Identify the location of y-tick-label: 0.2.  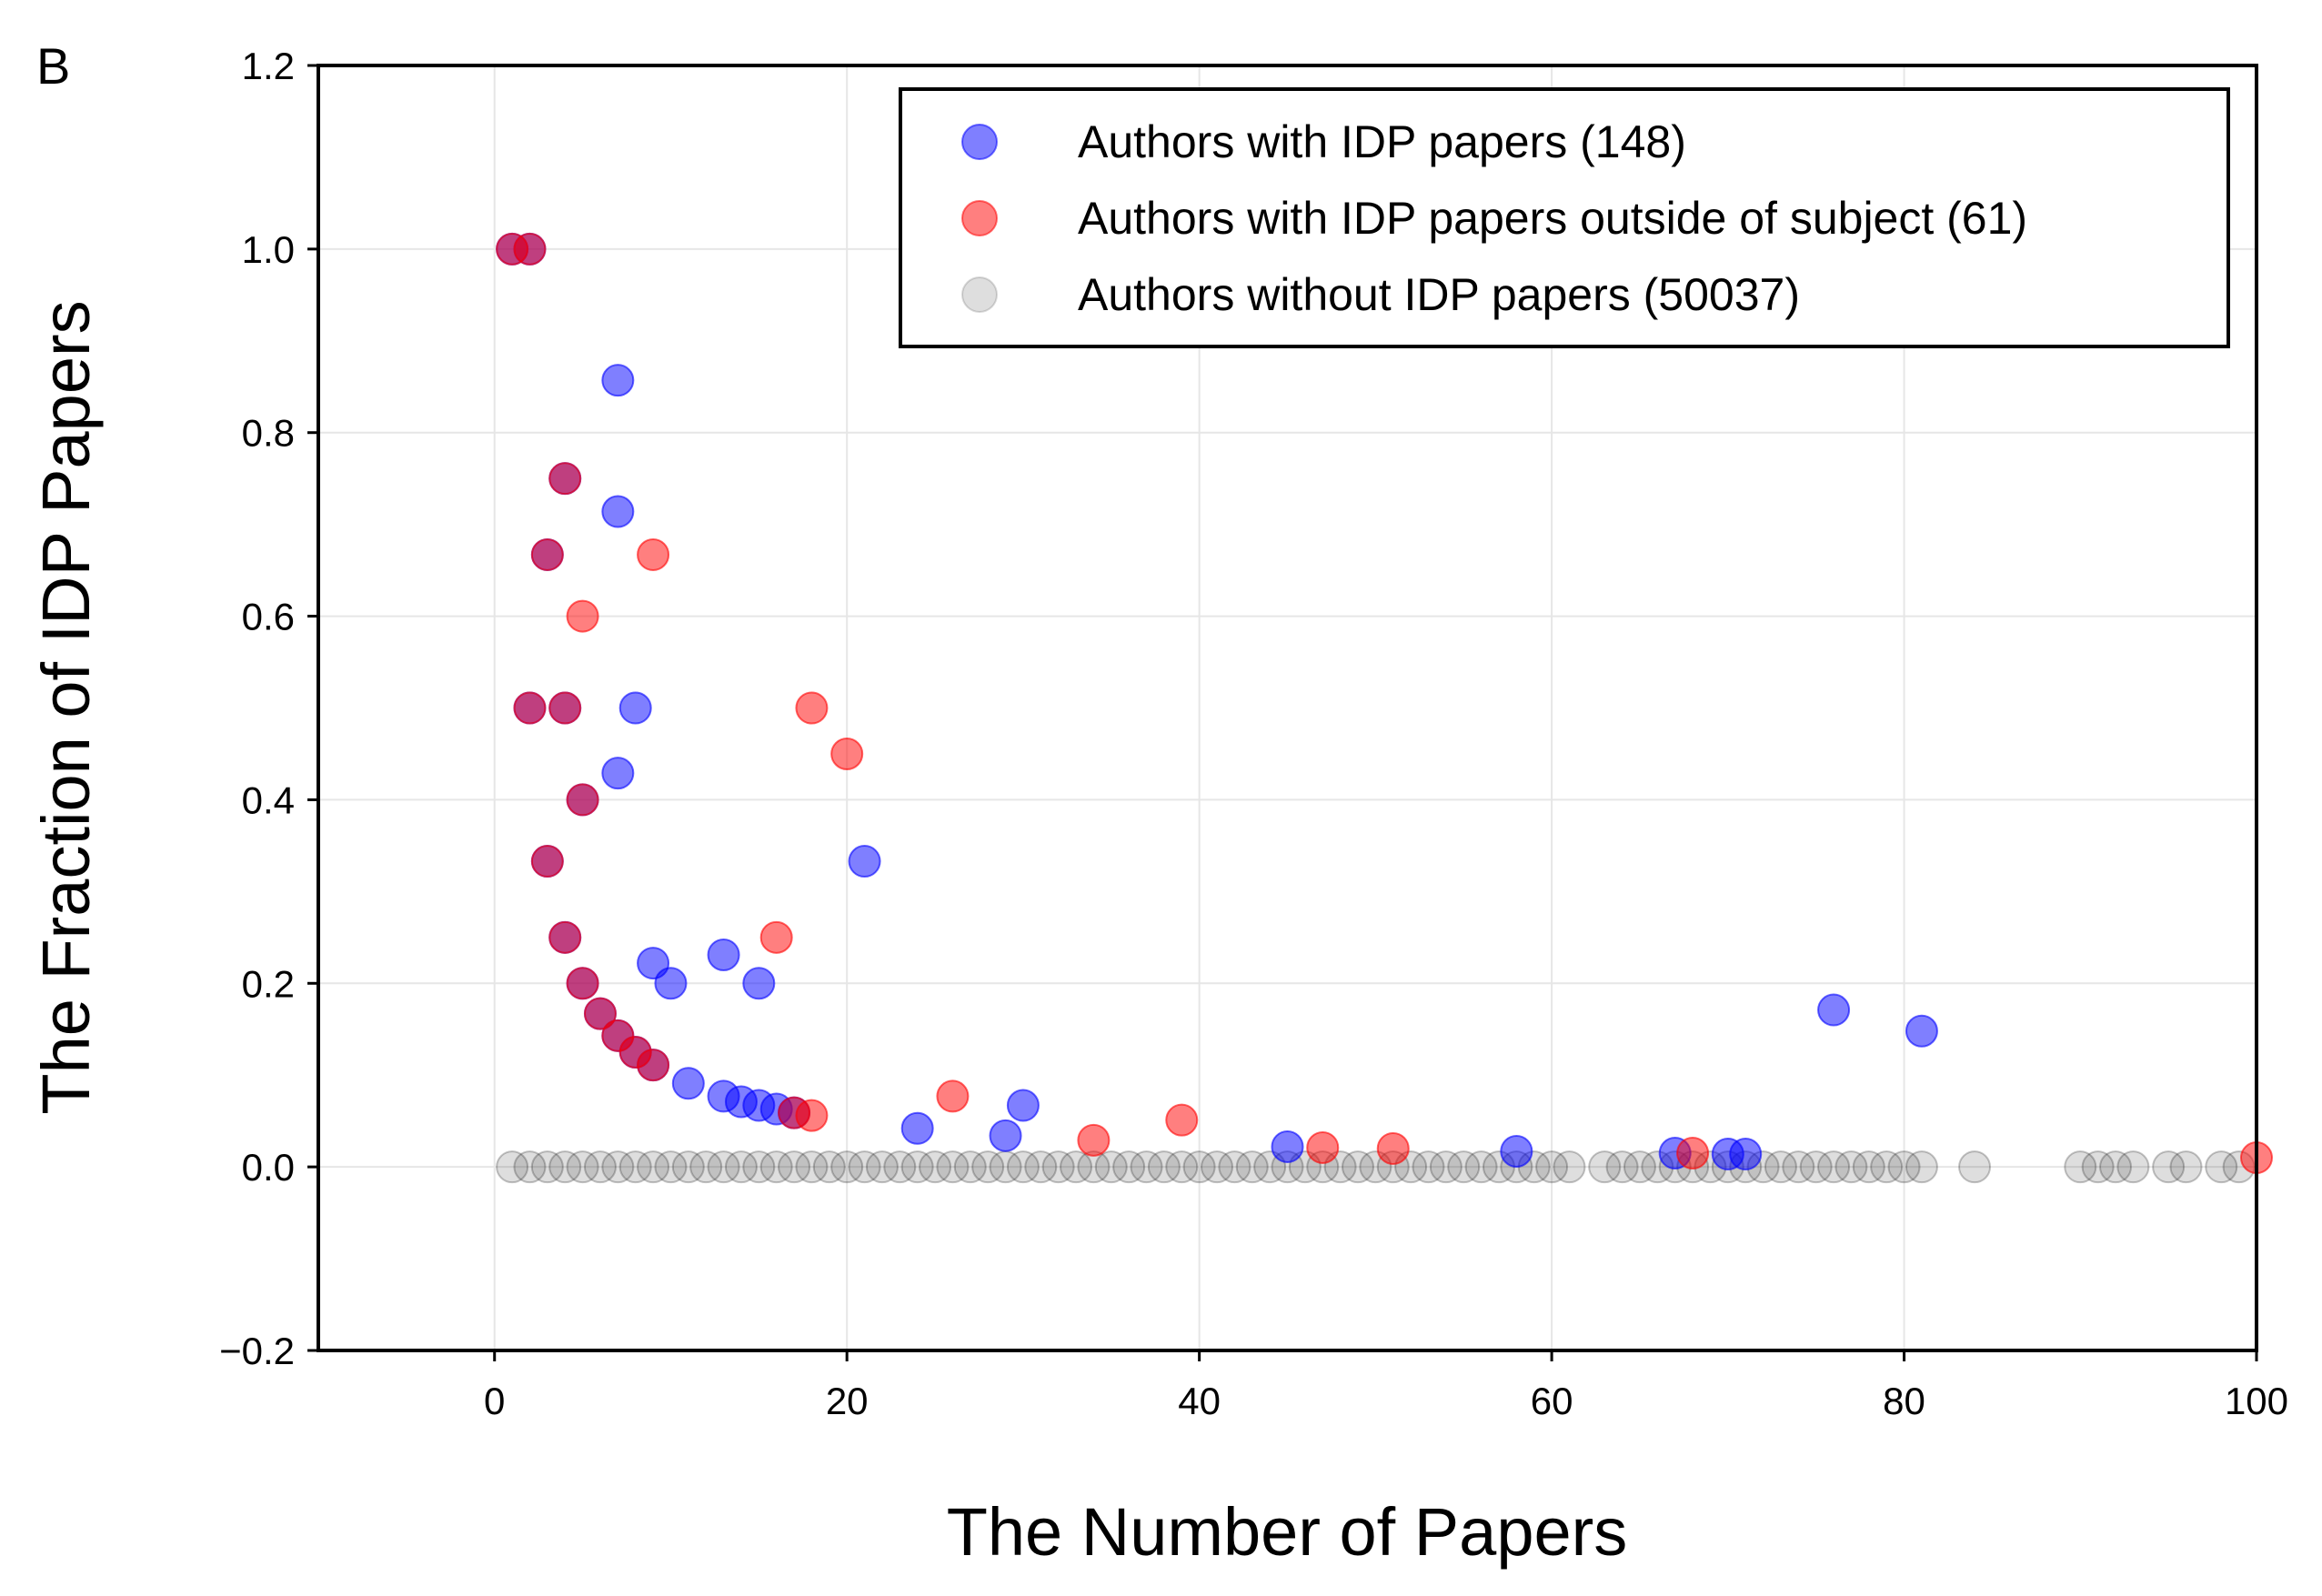
(268, 983).